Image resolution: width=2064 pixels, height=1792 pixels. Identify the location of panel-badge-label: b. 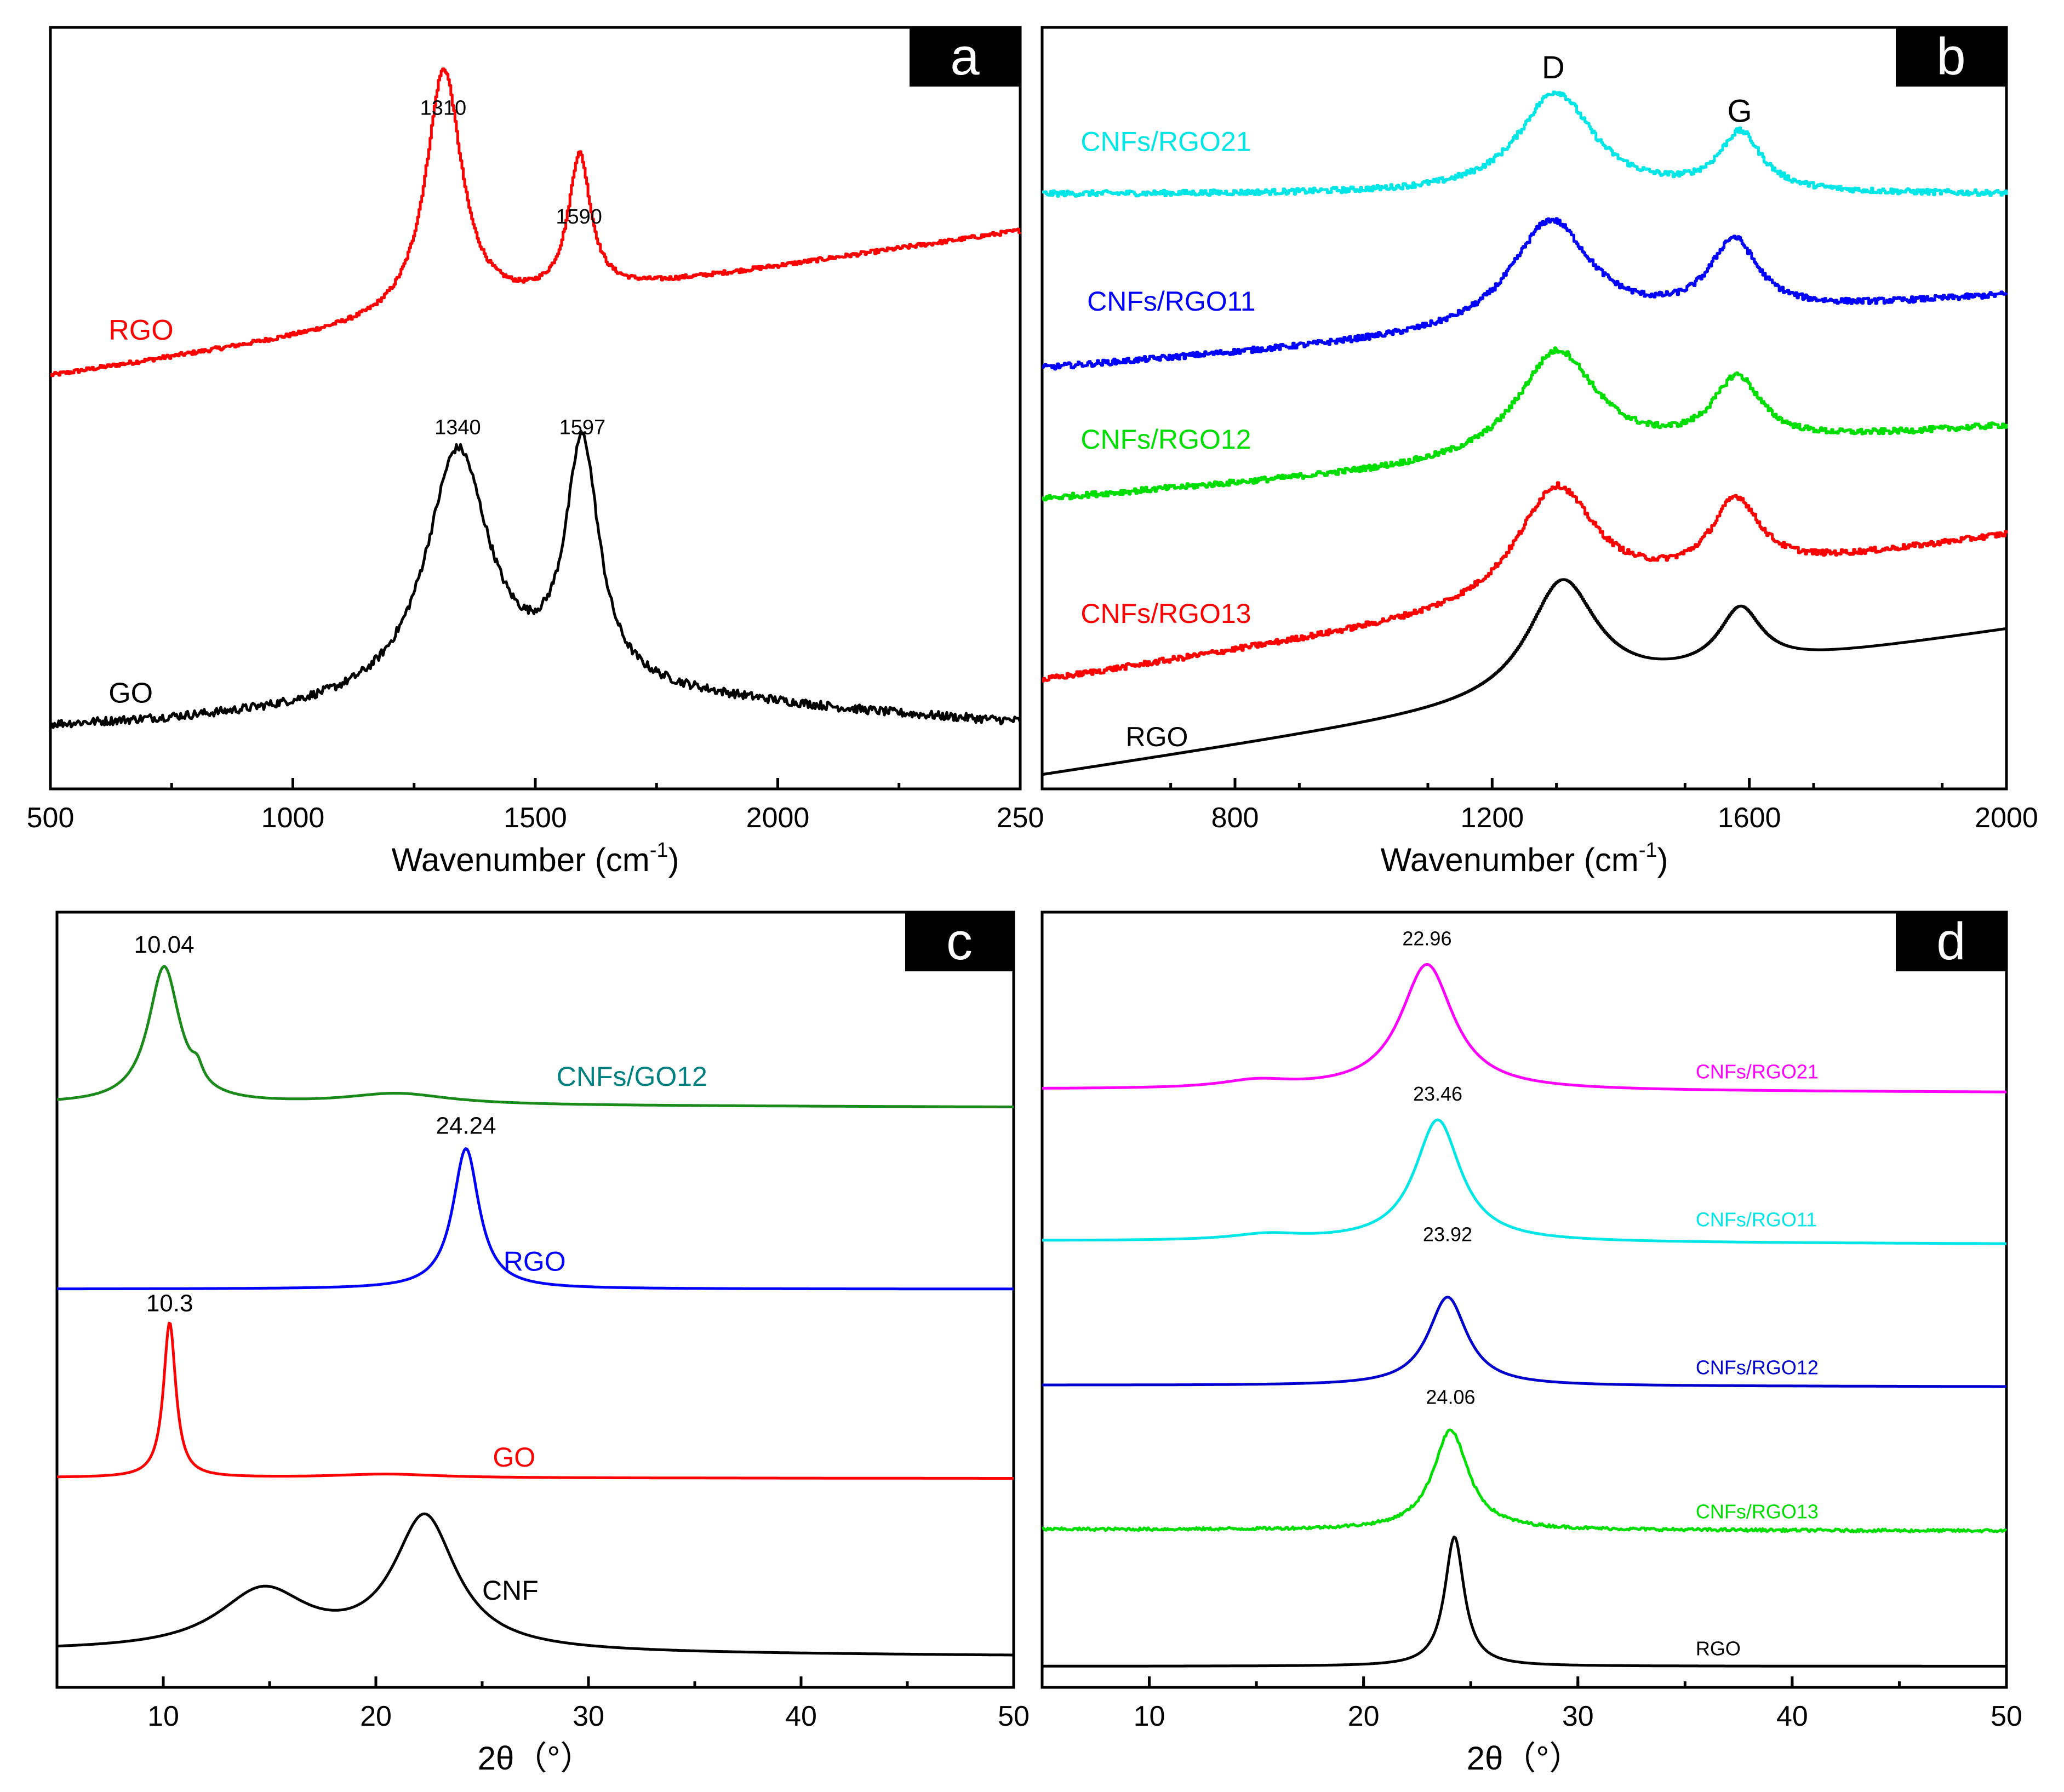
(1950, 56).